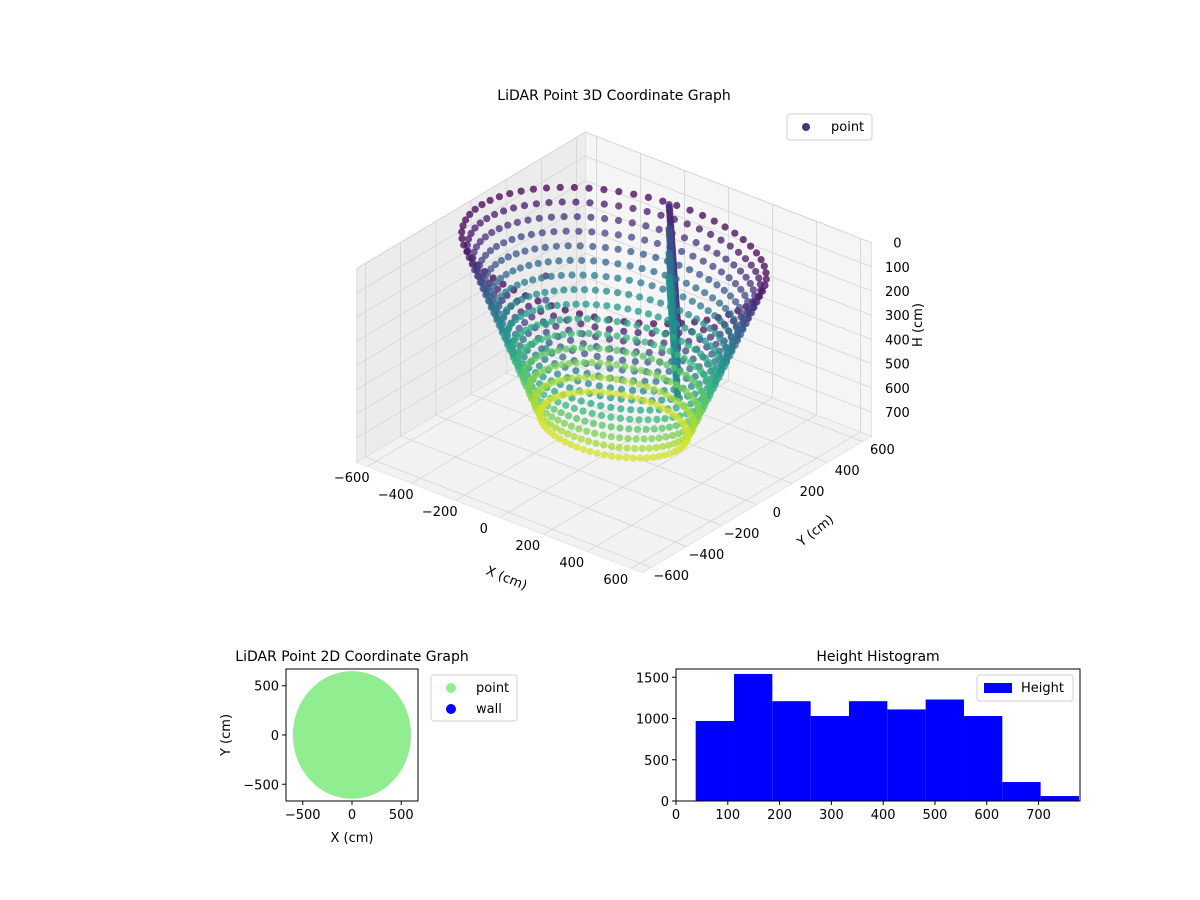  Describe the element at coordinates (671, 576) in the screenshot. I see `y-tick-label: −600` at that location.